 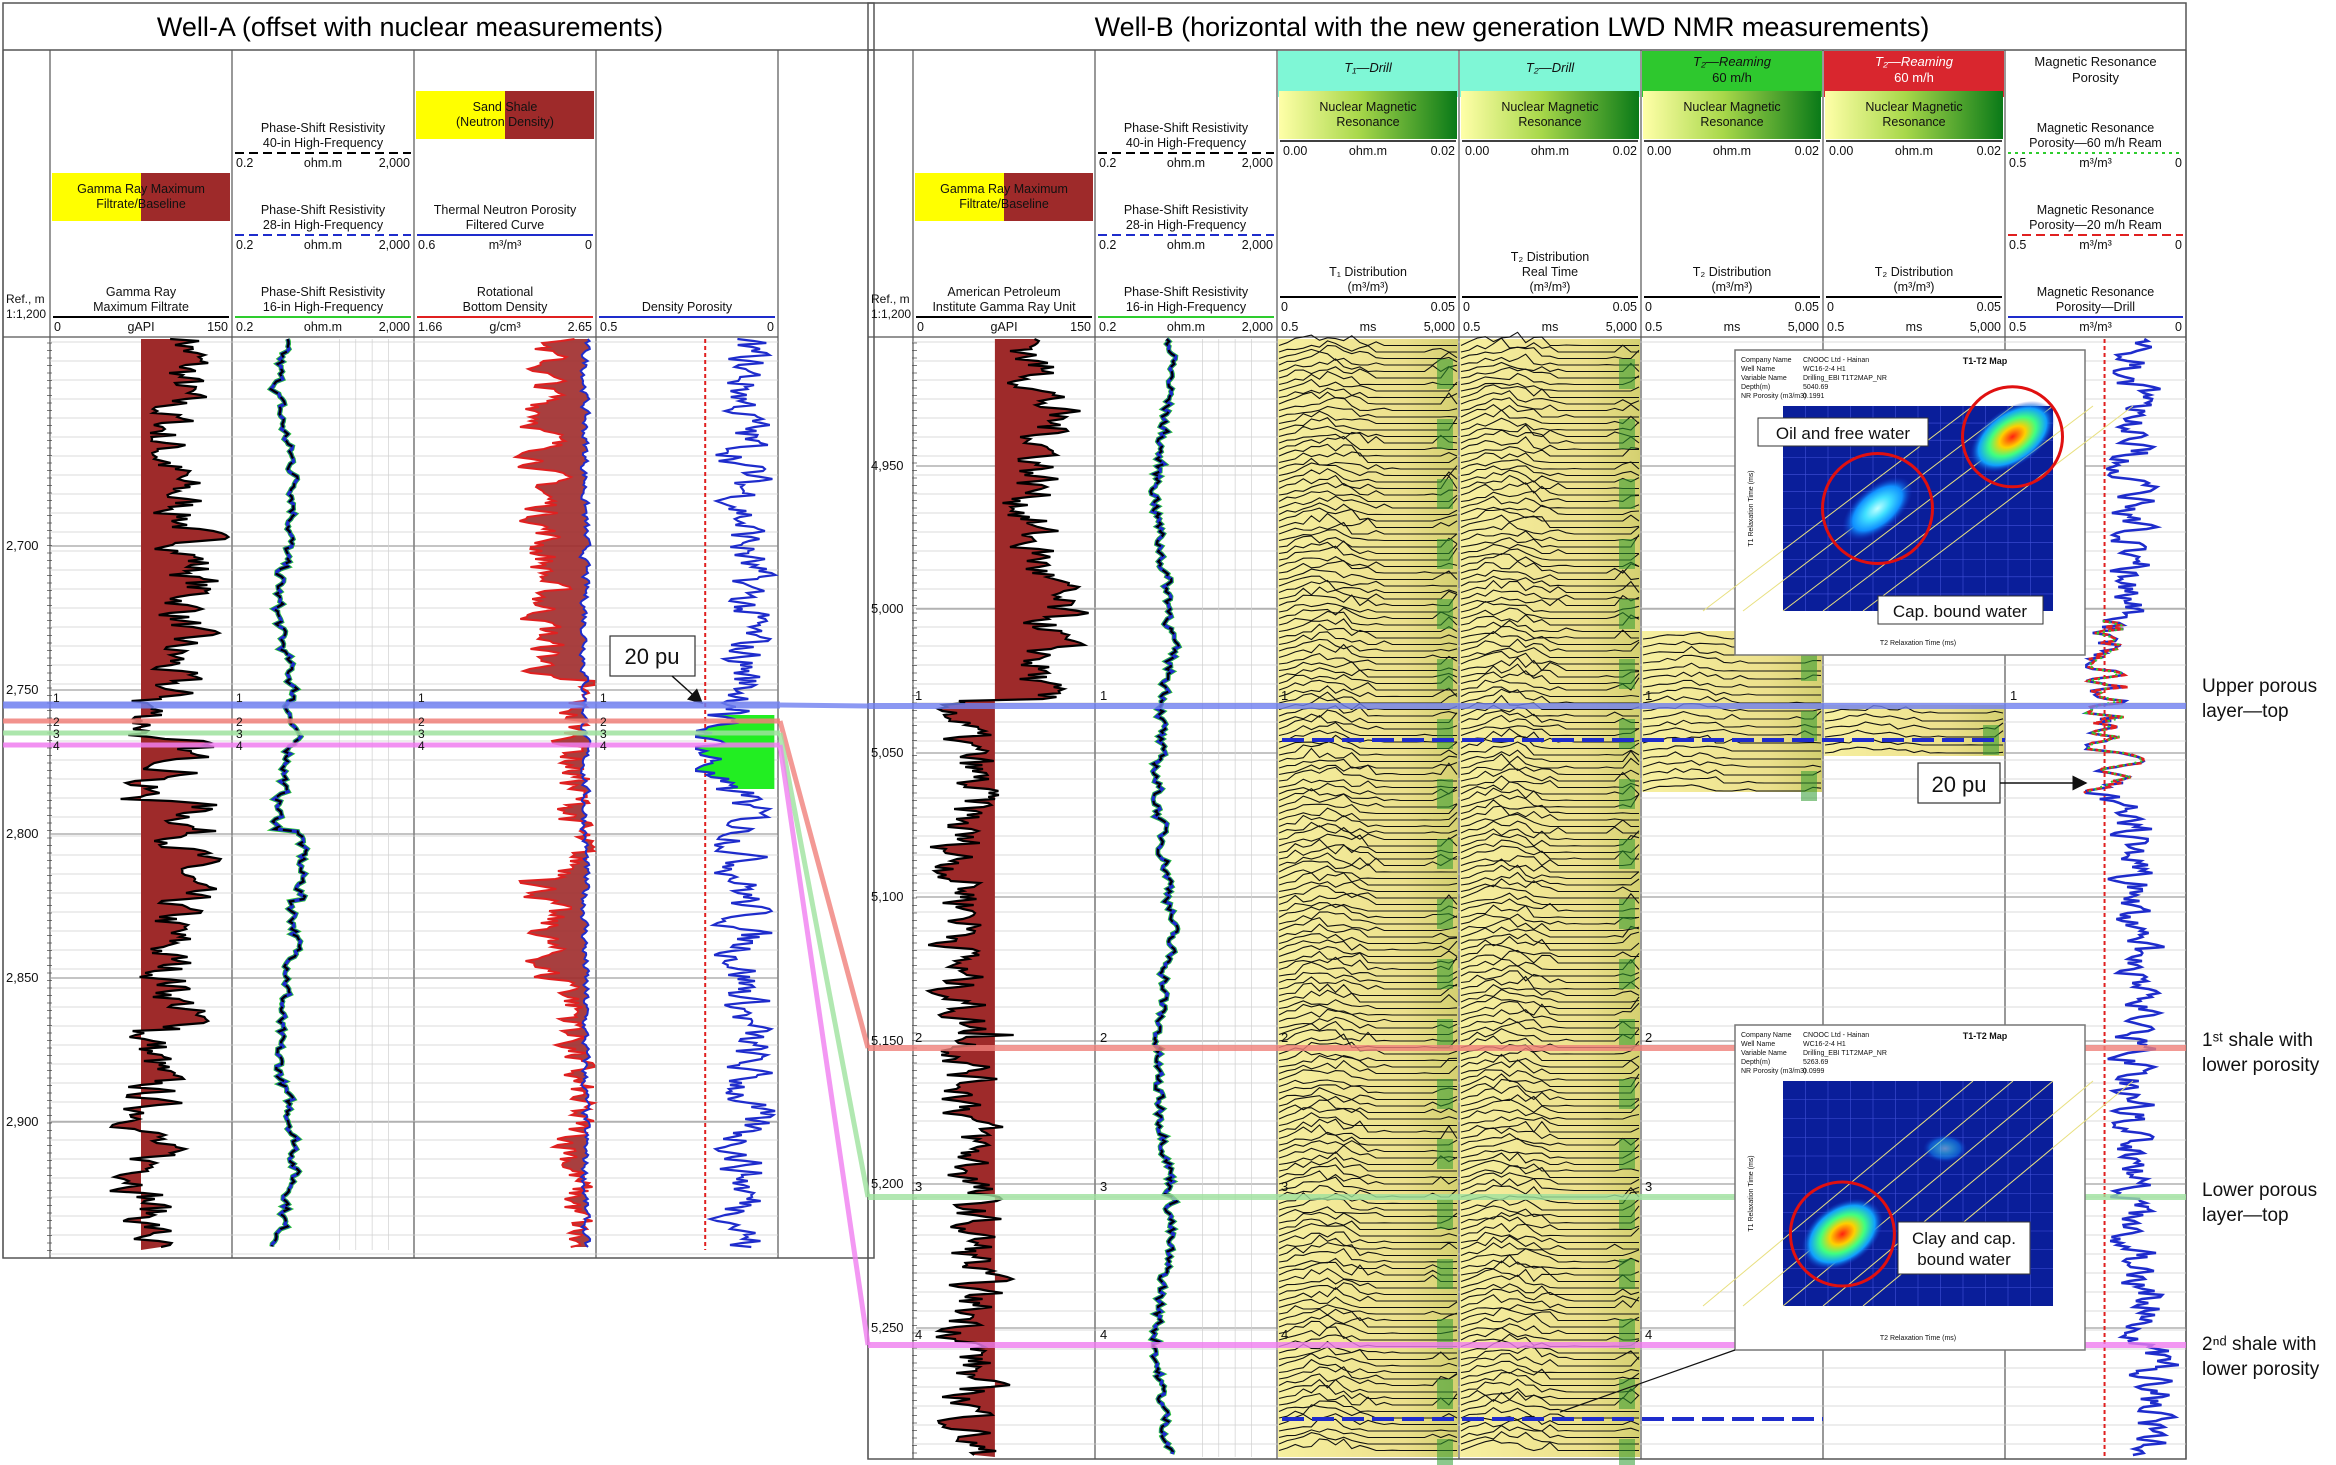 I want to click on inset-meta-key: Company Name, so click(x=1766, y=360).